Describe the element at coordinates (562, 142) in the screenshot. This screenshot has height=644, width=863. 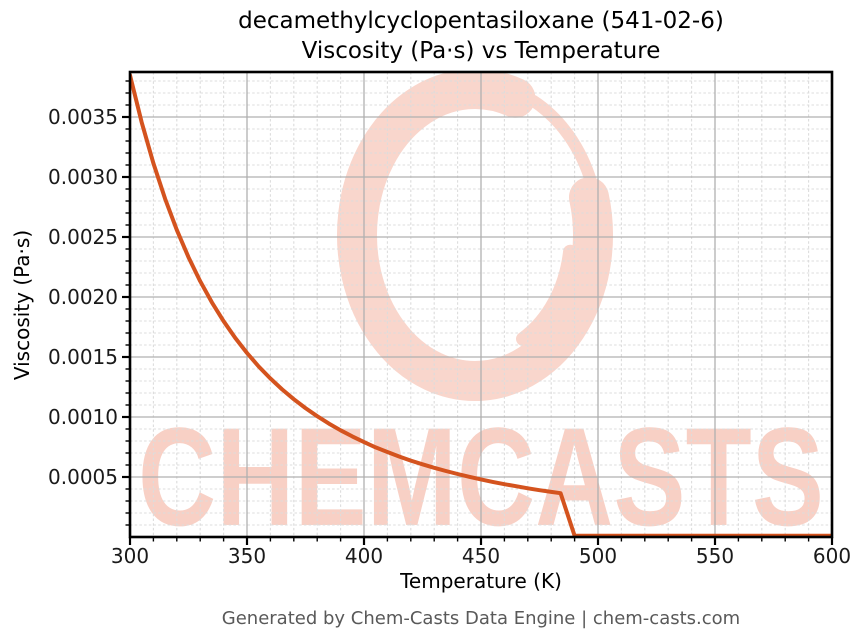
I see `watermark-ring-swoosh-icon` at that location.